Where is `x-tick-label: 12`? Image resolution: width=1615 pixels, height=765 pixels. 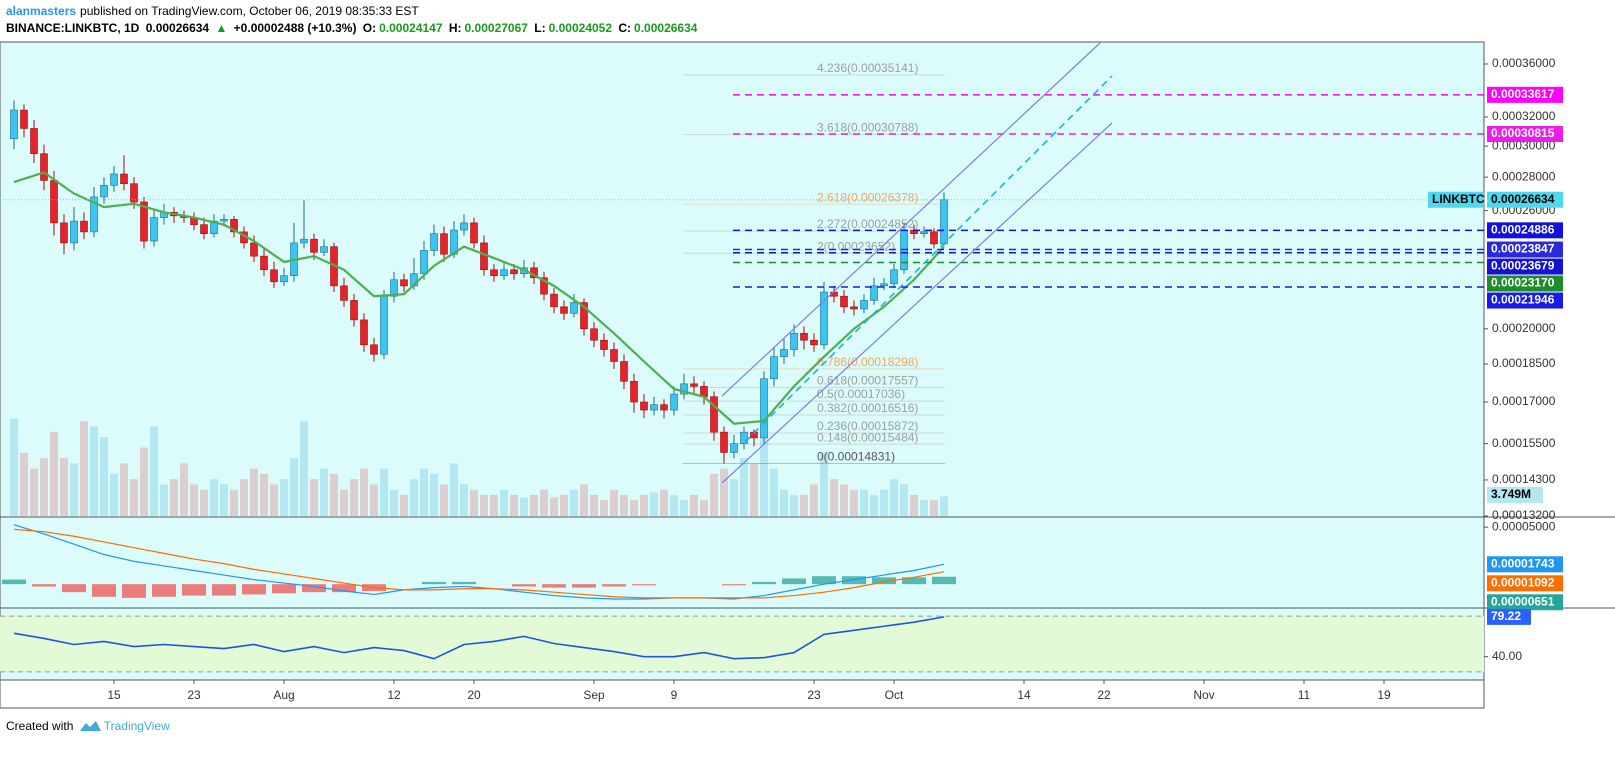 x-tick-label: 12 is located at coordinates (394, 695).